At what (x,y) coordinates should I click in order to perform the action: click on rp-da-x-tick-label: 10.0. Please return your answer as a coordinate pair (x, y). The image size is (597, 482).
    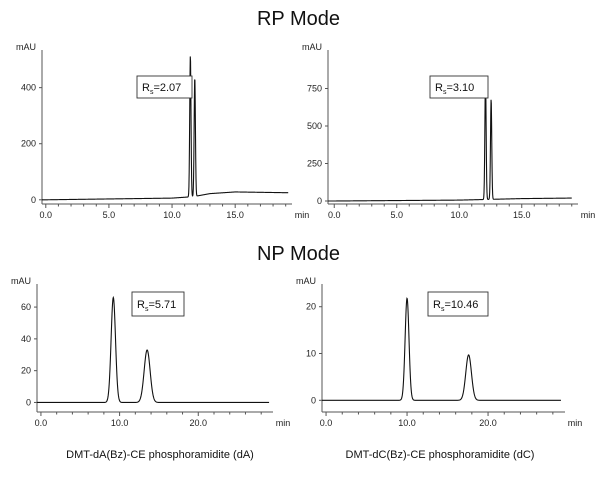
    Looking at the image, I should click on (172, 215).